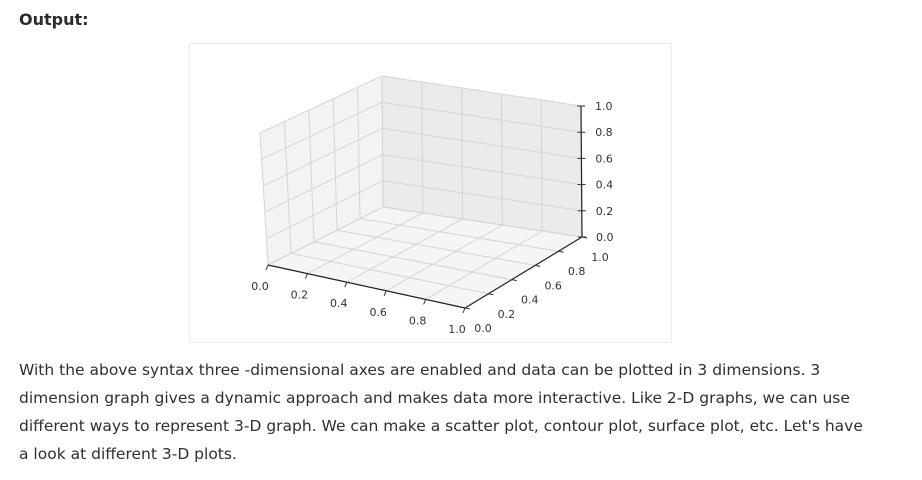 Image resolution: width=922 pixels, height=480 pixels. I want to click on back-pane, so click(482, 156).